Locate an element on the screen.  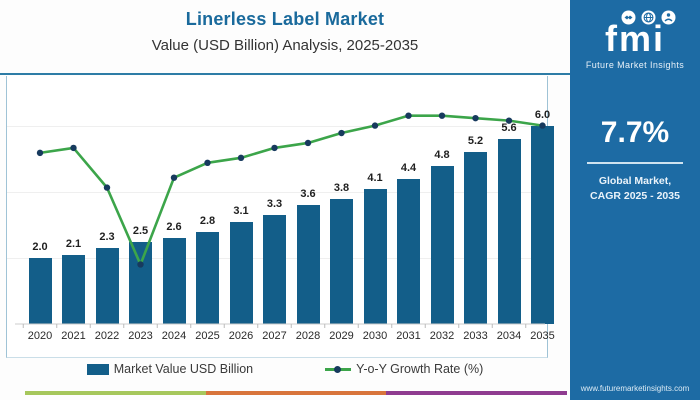
bar-2029 is located at coordinates (341, 261).